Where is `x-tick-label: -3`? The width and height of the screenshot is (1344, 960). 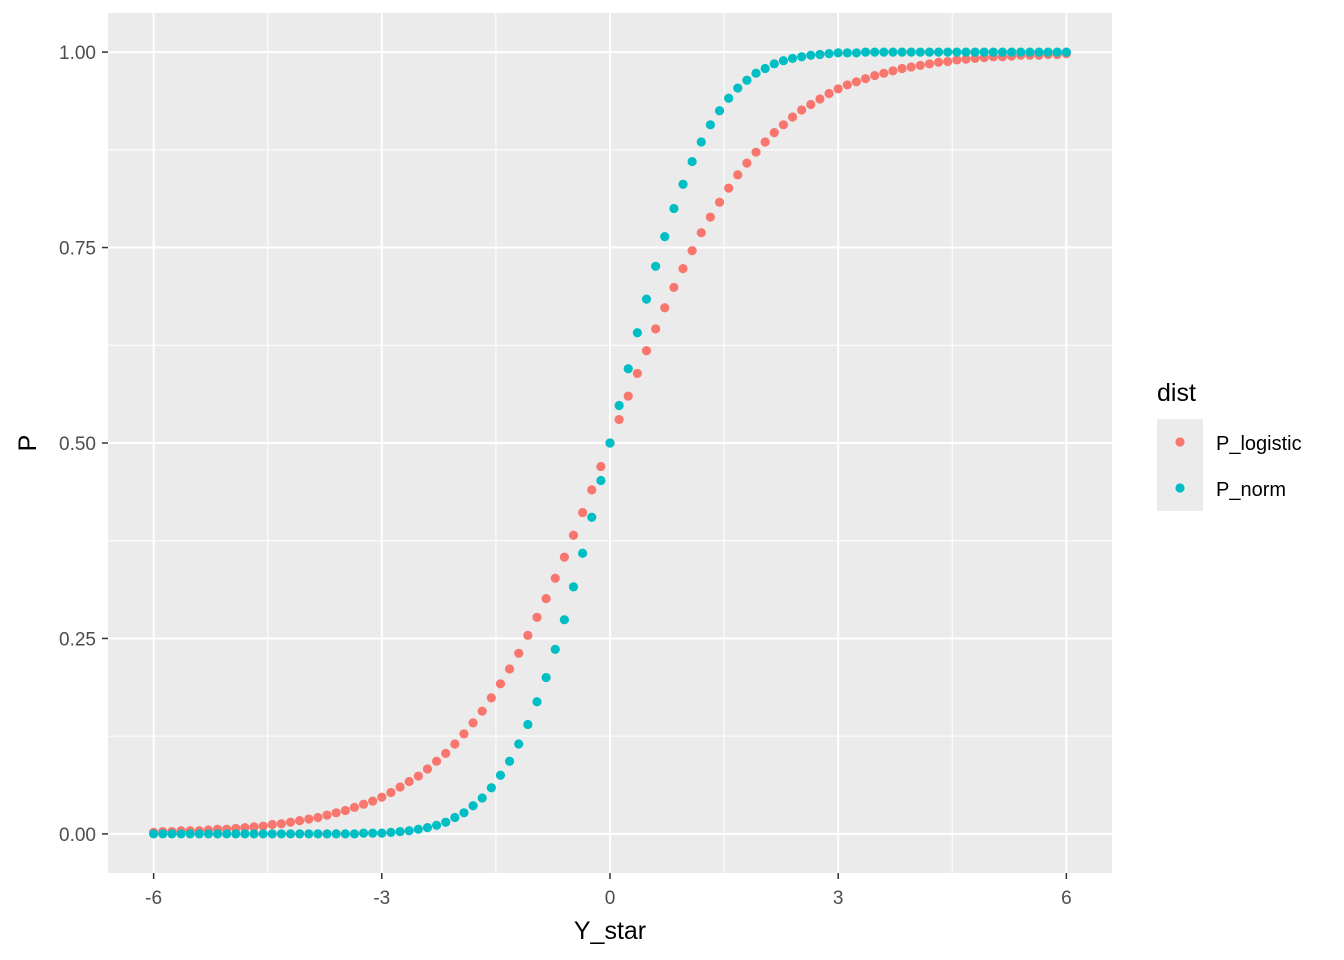 x-tick-label: -3 is located at coordinates (381, 898).